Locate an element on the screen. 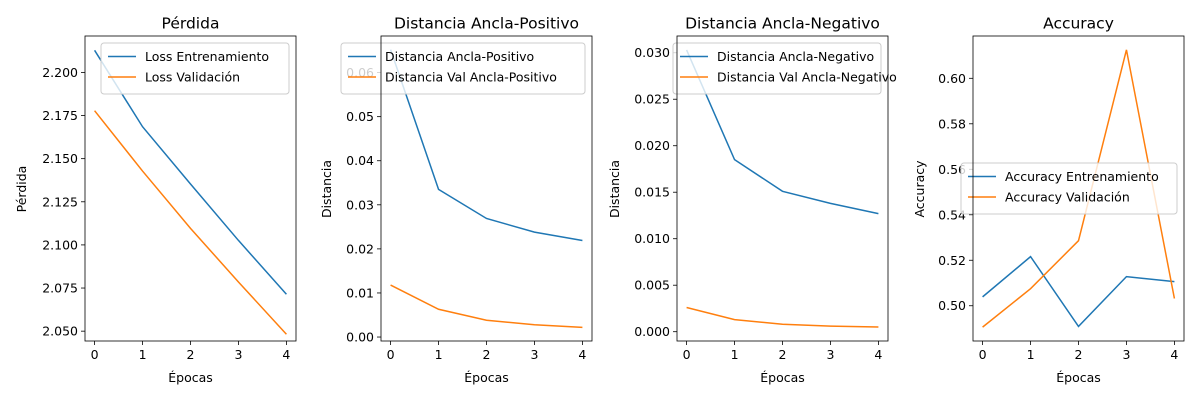 The image size is (1200, 400). legend: Loss Entrenamiento Loss Validación is located at coordinates (195, 68).